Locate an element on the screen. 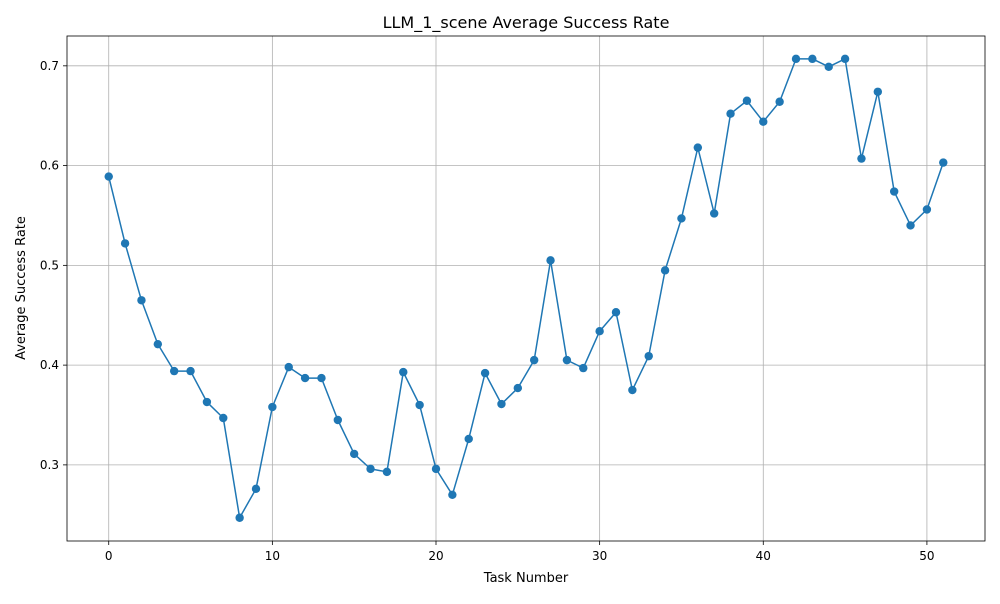 This screenshot has width=1000, height=604. y-tick-label: 0.7 is located at coordinates (49, 66).